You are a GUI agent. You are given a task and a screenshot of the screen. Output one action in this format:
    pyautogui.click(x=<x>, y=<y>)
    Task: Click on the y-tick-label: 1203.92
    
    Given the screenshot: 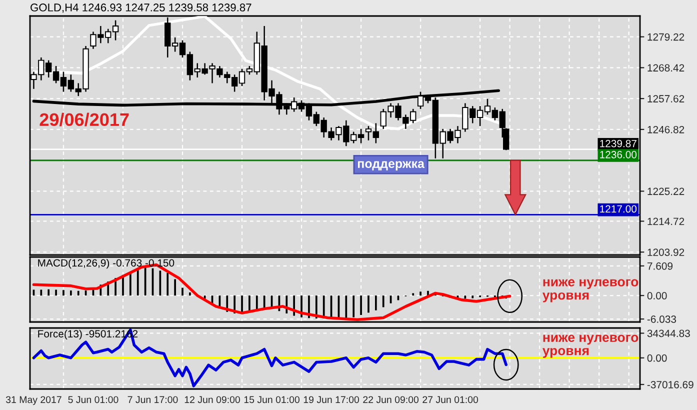 What is the action you would take?
    pyautogui.click(x=666, y=252)
    